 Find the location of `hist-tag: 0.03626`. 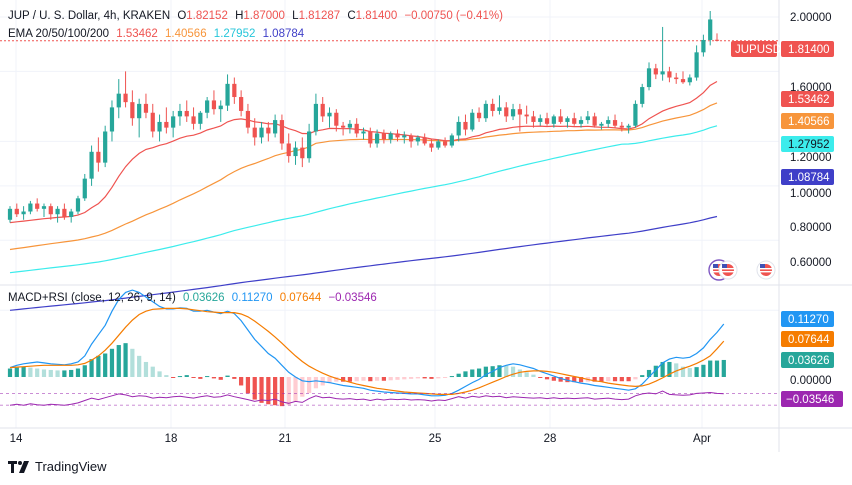

hist-tag: 0.03626 is located at coordinates (807, 360).